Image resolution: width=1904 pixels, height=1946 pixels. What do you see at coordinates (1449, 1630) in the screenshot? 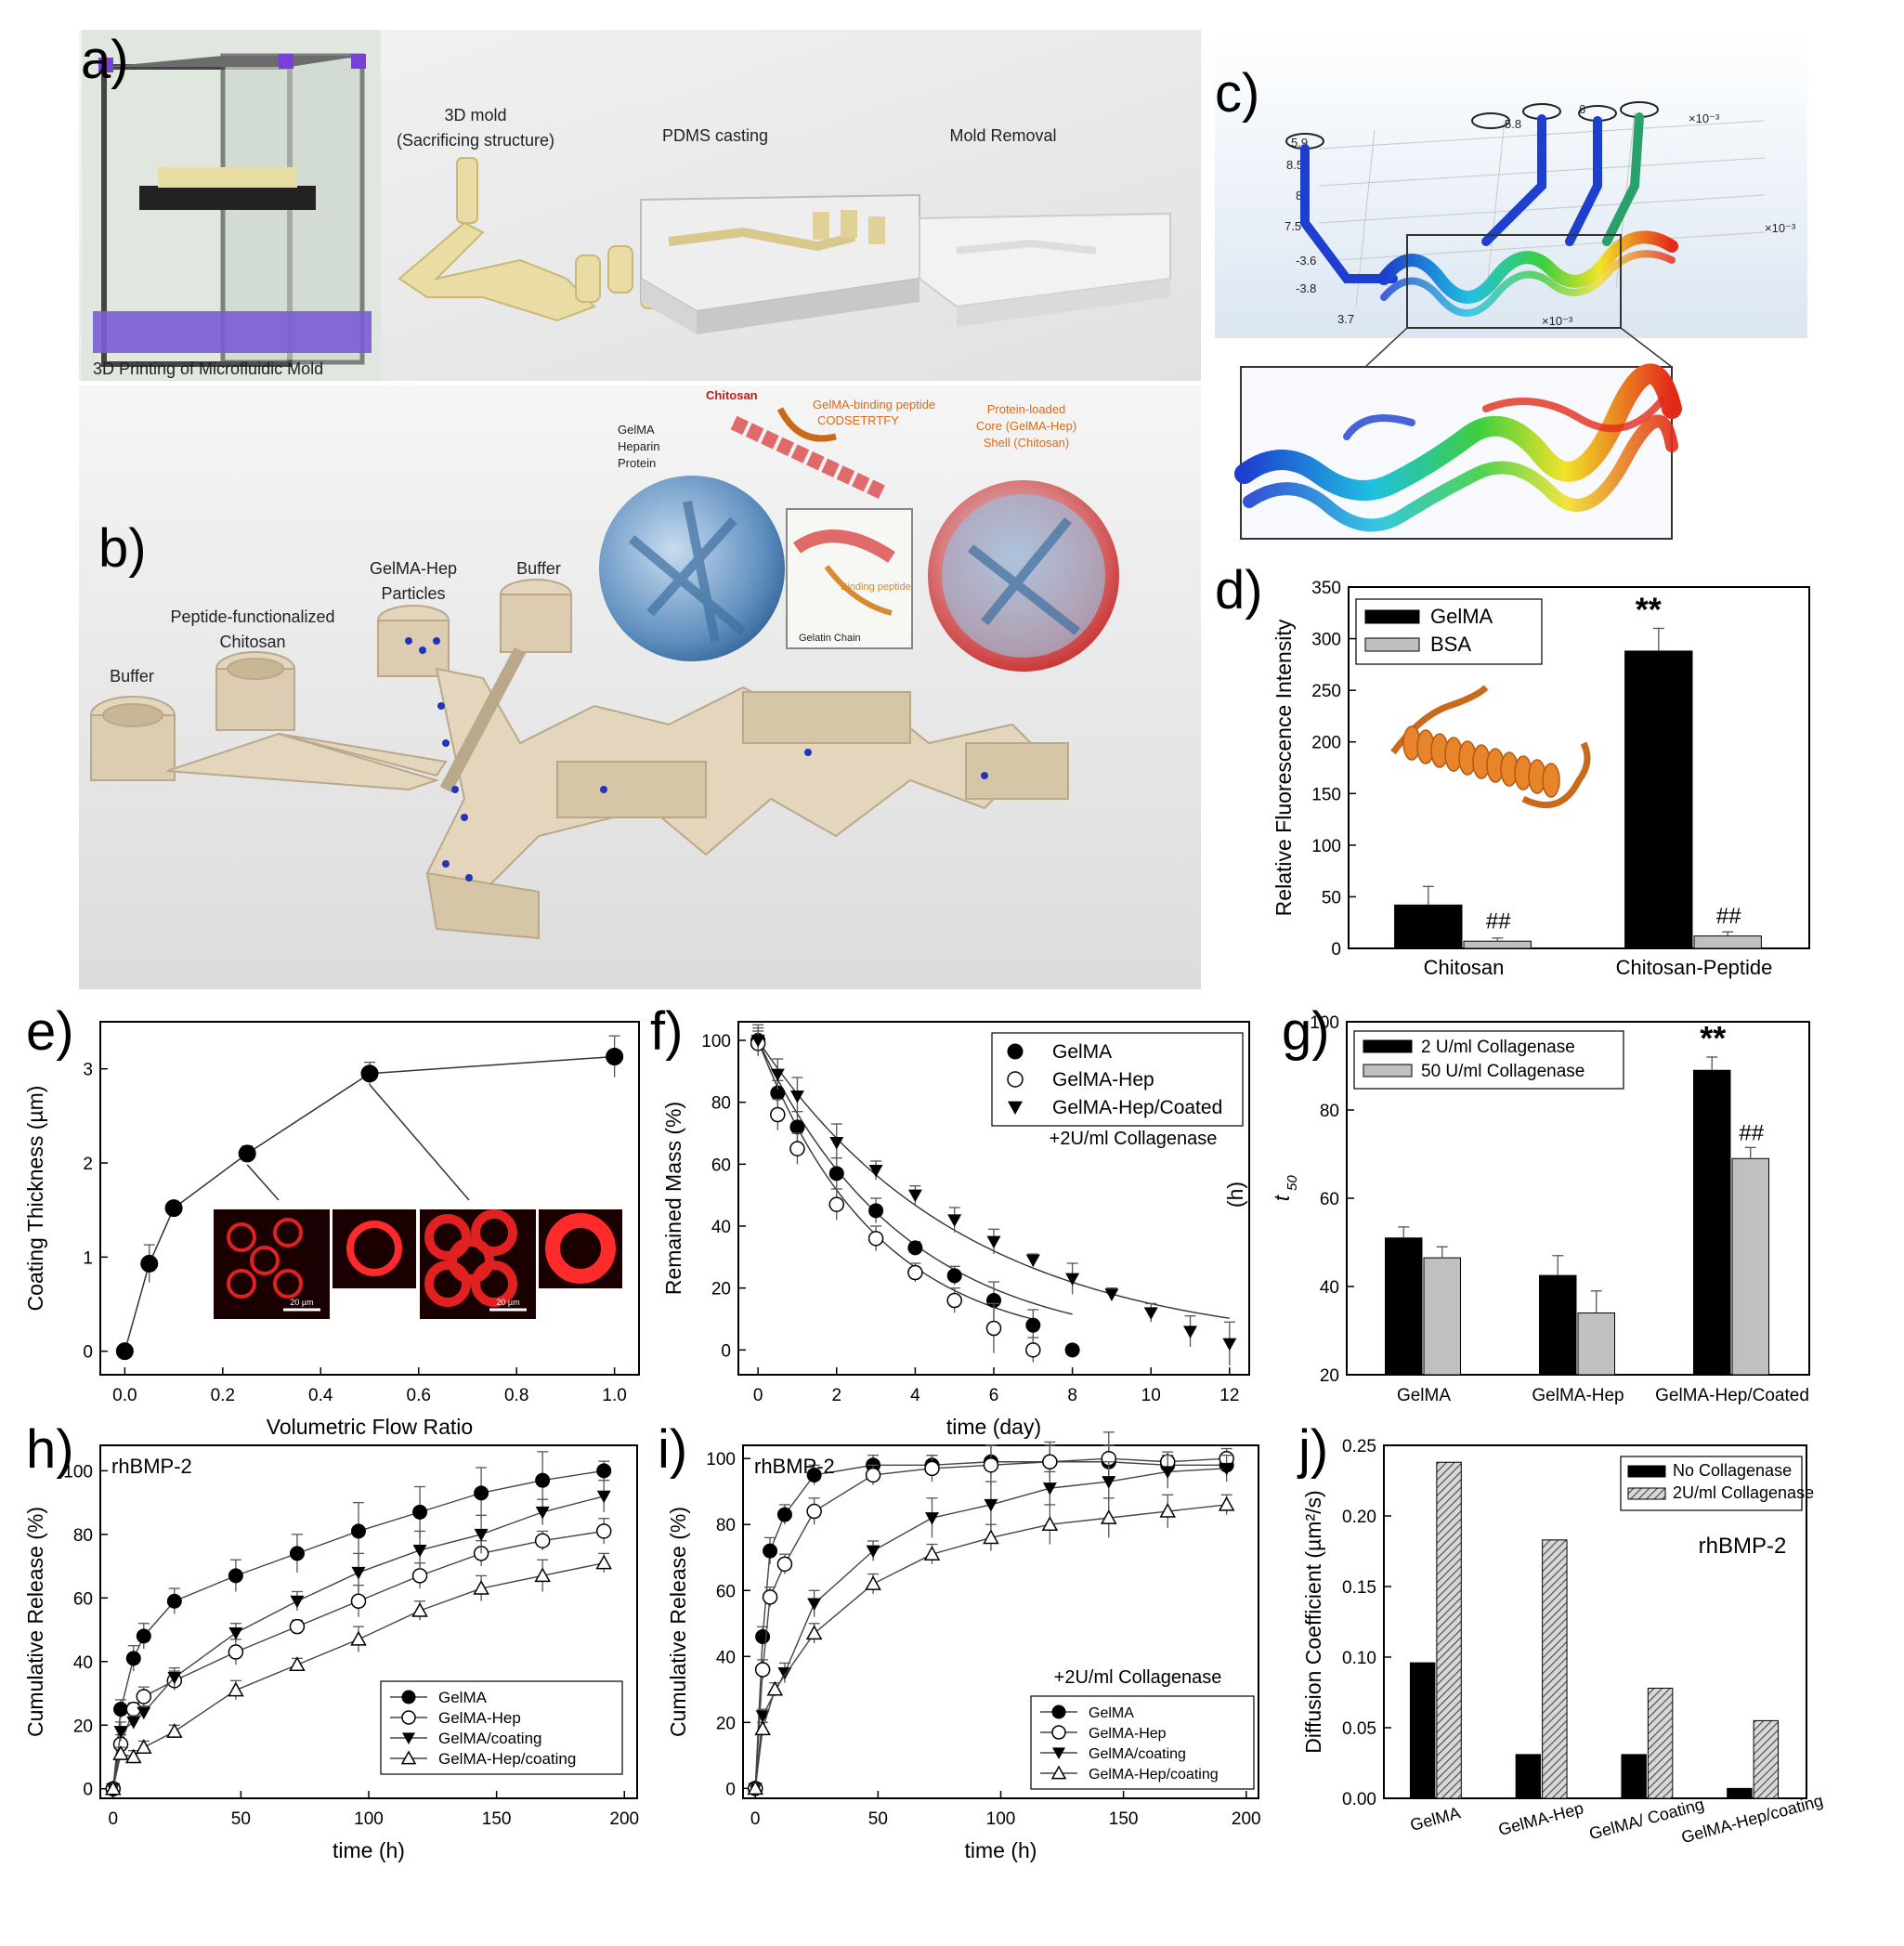
I see `bar-j-2u-ml-collagenase` at bounding box center [1449, 1630].